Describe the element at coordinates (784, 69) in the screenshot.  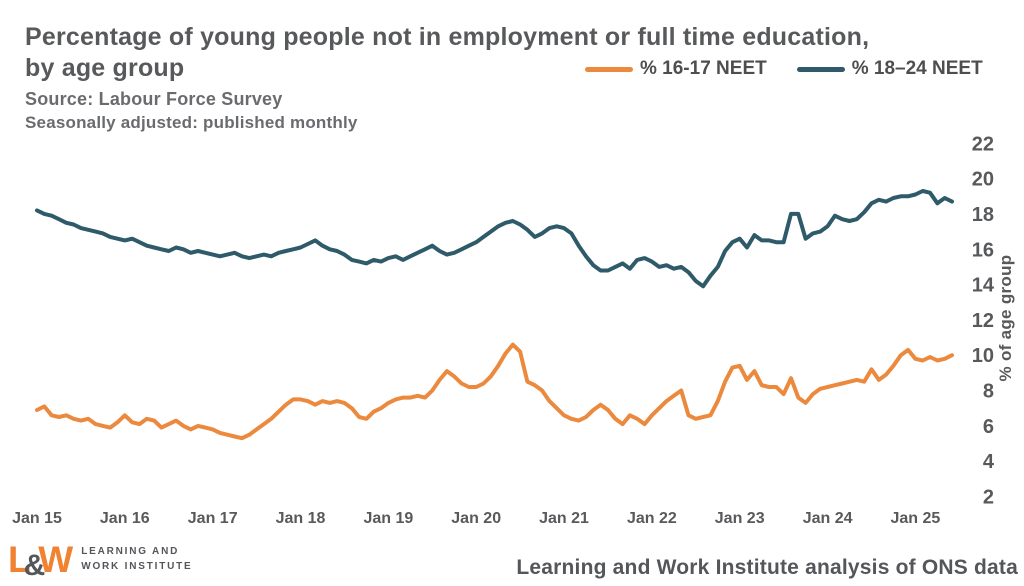
I see `legend: % 16-17 NEET % 18–24 NEET` at that location.